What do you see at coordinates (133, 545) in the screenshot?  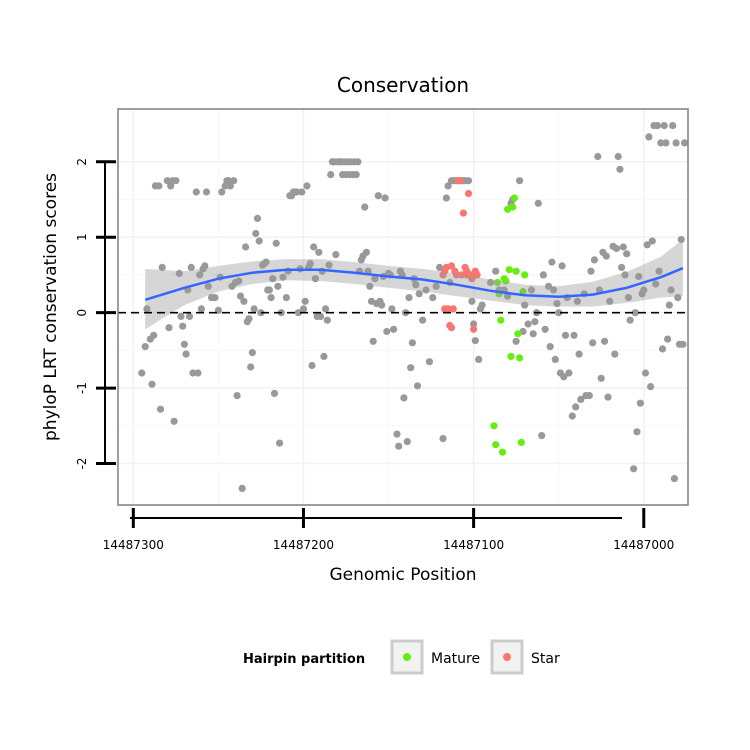 I see `x-tick-label: 14487300` at bounding box center [133, 545].